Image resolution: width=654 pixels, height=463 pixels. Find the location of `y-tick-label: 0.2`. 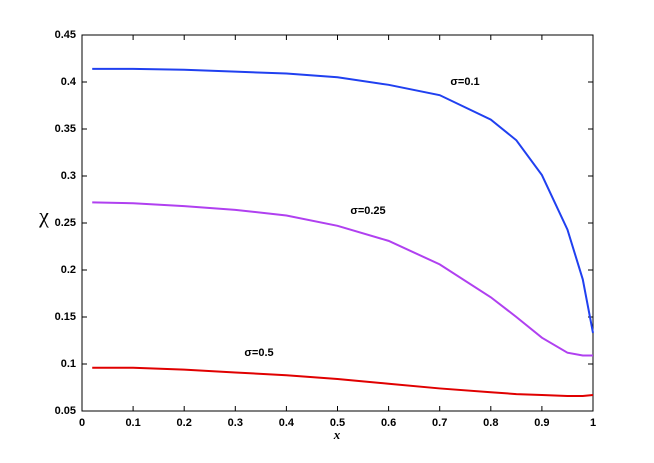

y-tick-label: 0.2 is located at coordinates (68, 270).